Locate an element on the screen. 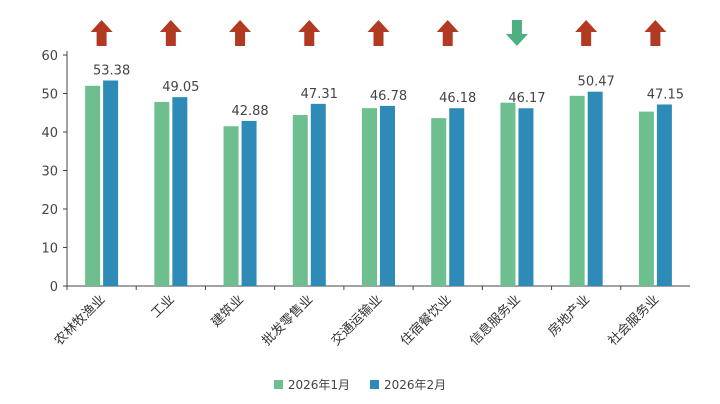 This screenshot has height=404, width=720. legend-swatch-series1 is located at coordinates (278, 384).